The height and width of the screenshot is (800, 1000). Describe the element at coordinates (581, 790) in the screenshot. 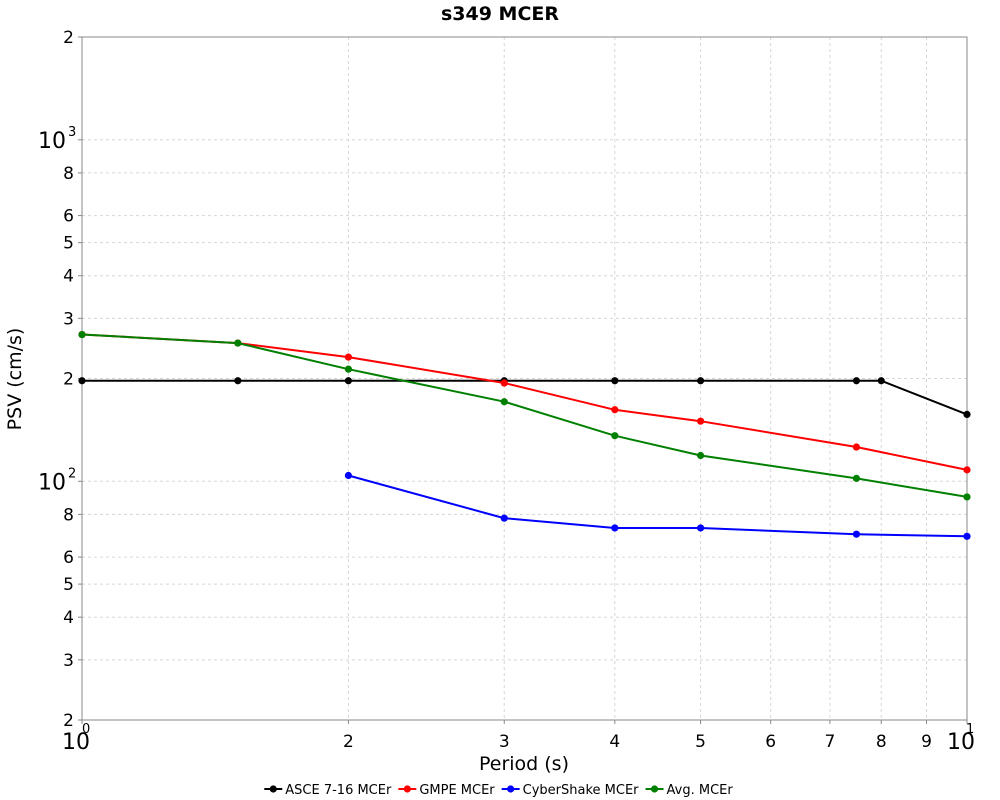

I see `legend-label: CyberShake MCEr` at that location.